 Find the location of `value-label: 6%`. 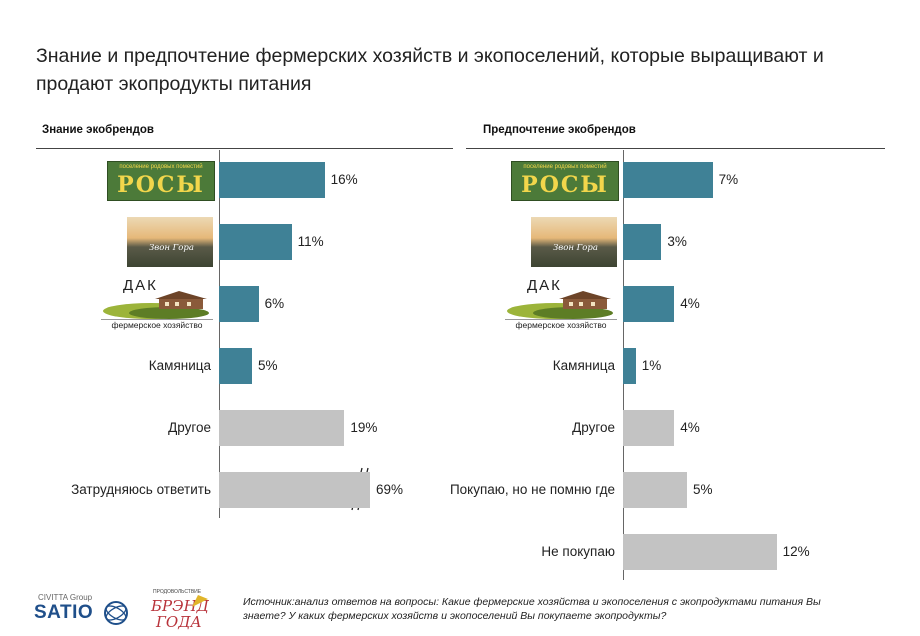

value-label: 6% is located at coordinates (274, 303).